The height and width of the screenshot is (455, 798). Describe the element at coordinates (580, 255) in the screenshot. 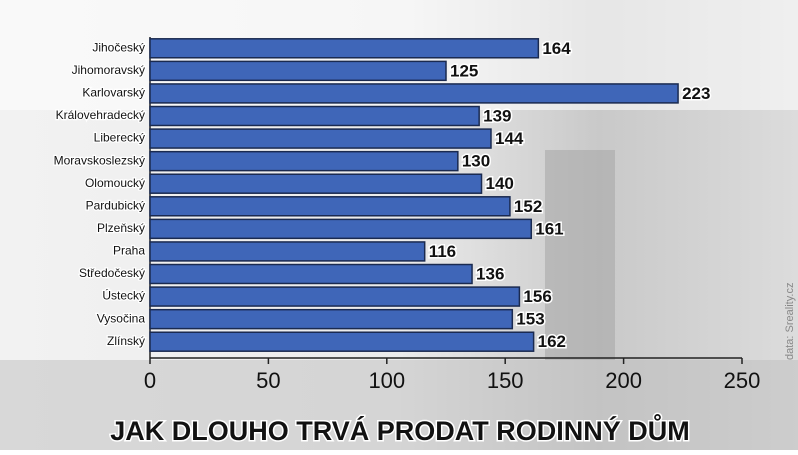

I see `woodpile` at that location.